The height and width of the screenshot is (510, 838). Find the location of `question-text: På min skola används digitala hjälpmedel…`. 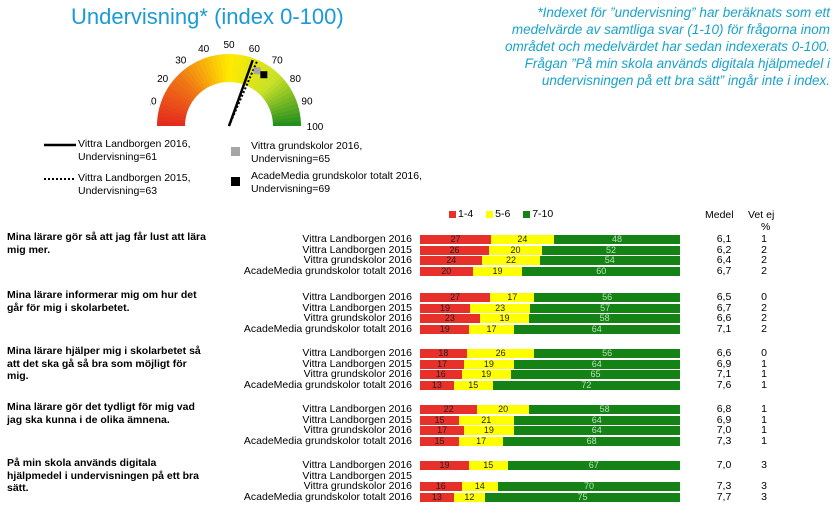

question-text: På min skola används digitala hjälpmedel… is located at coordinates (103, 475).